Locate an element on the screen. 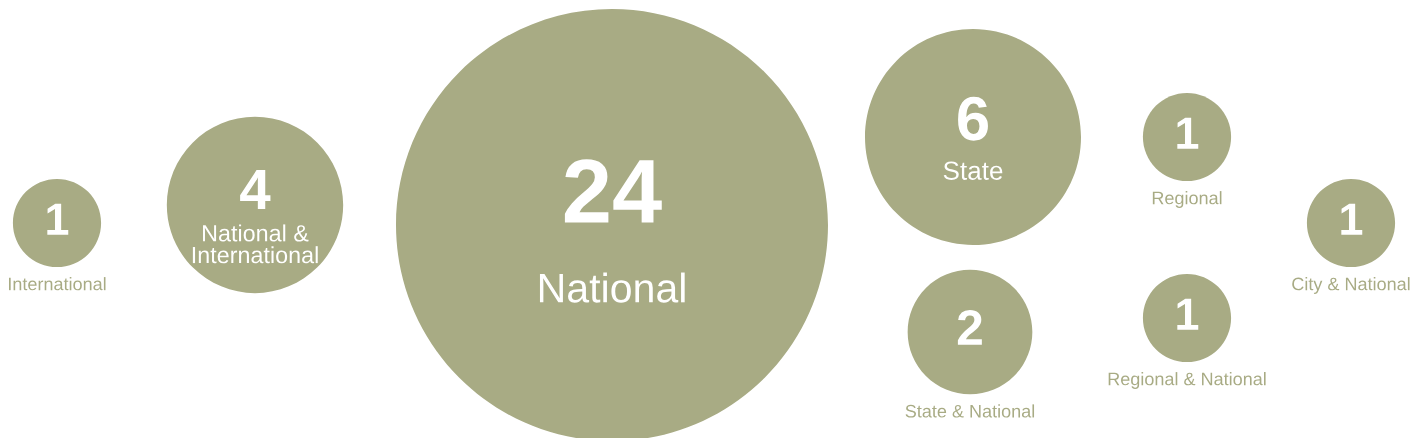  data-label: 6 is located at coordinates (973, 118).